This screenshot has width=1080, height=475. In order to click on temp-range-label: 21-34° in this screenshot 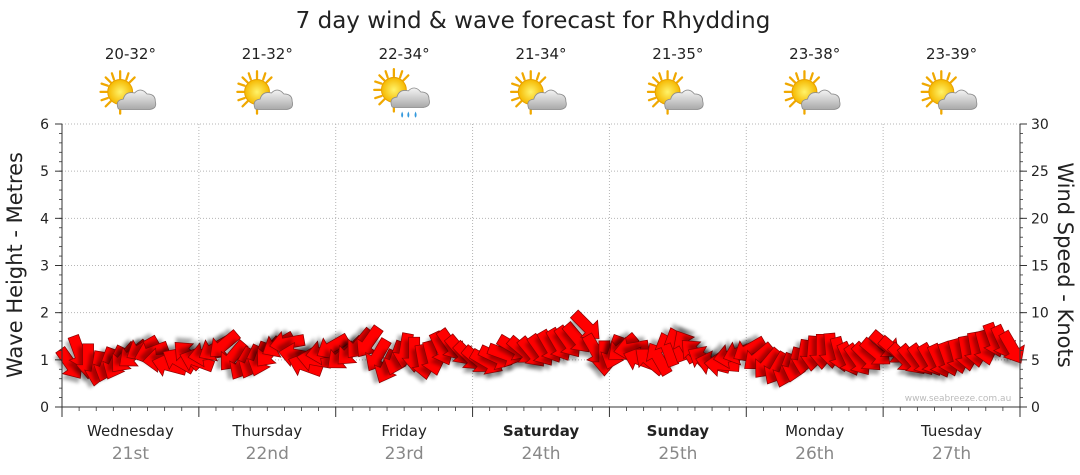, I will do `click(540, 54)`.